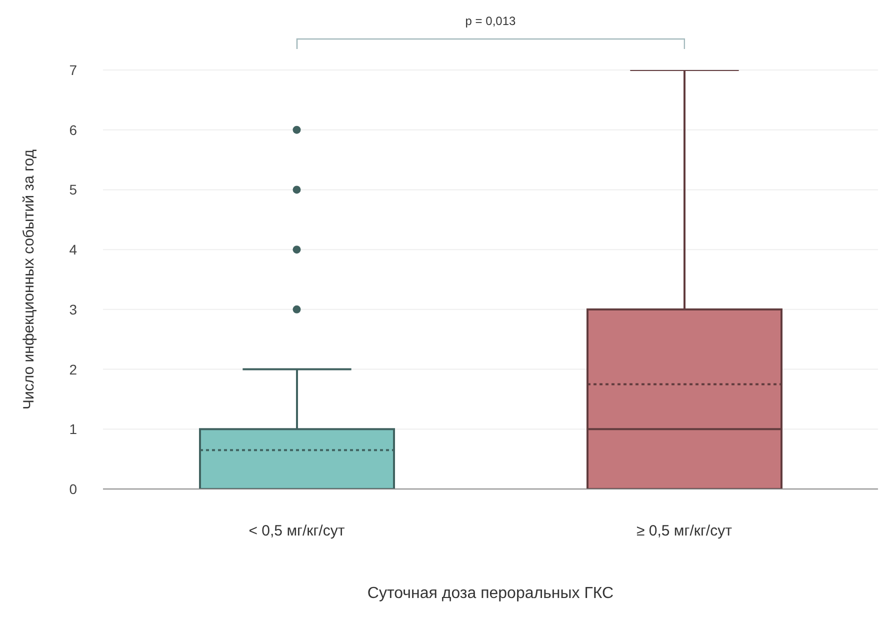 The image size is (879, 617). Describe the element at coordinates (684, 531) in the screenshot. I see `x-tick-label: ≥ 0,5 мг/кг/сут` at that location.